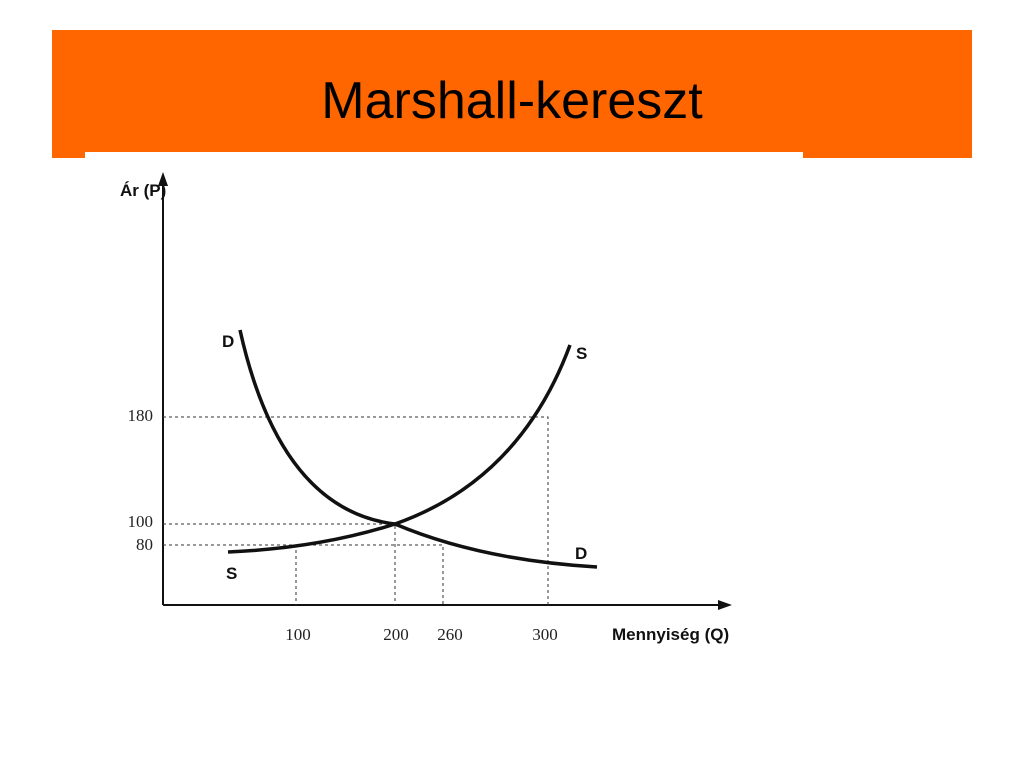 This screenshot has height=768, width=1024. What do you see at coordinates (141, 521) in the screenshot?
I see `y-tick-label: 100` at bounding box center [141, 521].